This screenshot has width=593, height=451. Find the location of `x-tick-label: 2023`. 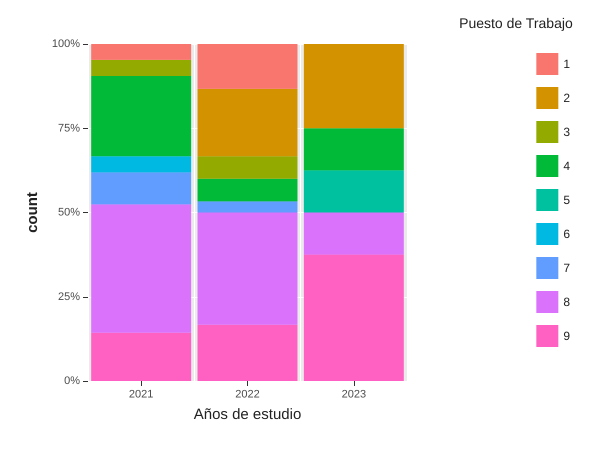

x-tick-label: 2023 is located at coordinates (354, 394).